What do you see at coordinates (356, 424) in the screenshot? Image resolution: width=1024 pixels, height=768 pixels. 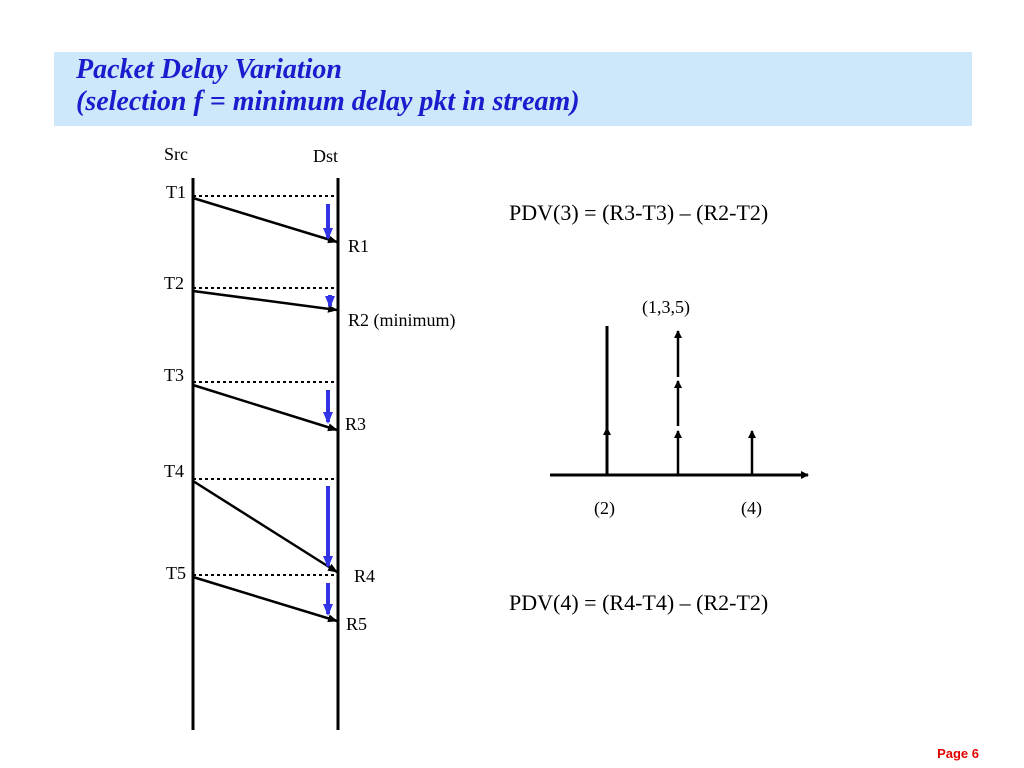 I see `receive-label-r3: R3` at bounding box center [356, 424].